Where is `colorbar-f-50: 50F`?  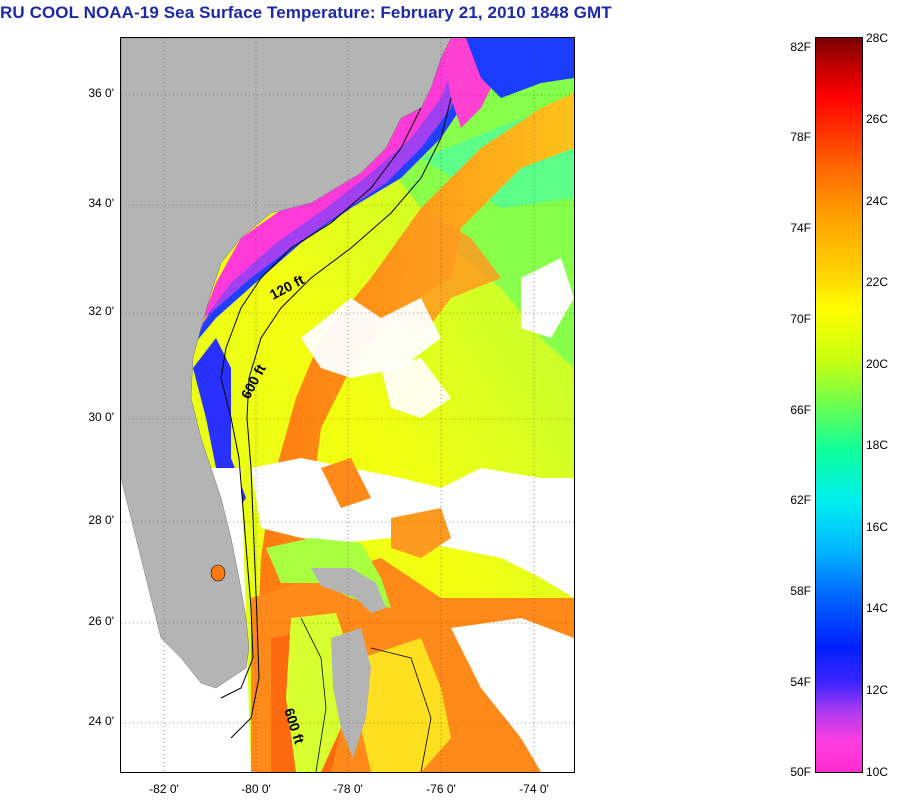
colorbar-f-50: 50F is located at coordinates (800, 772).